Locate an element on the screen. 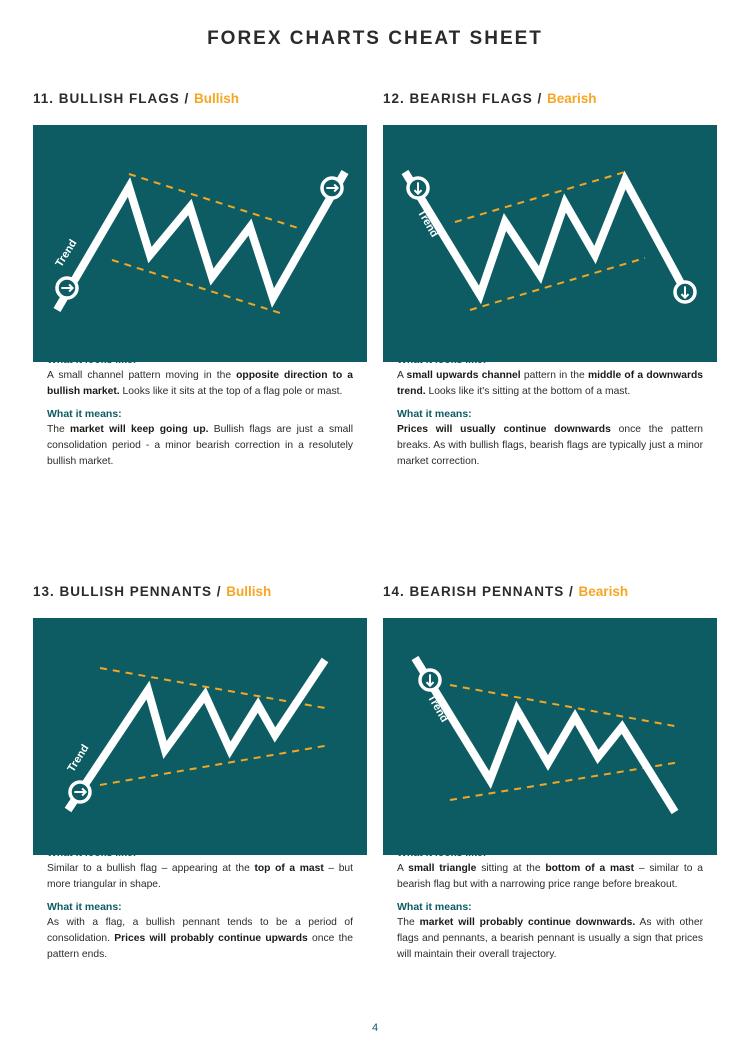 The width and height of the screenshot is (750, 1060). section-heading: 12. BEARISH FLAGS / Bearish is located at coordinates (490, 98).